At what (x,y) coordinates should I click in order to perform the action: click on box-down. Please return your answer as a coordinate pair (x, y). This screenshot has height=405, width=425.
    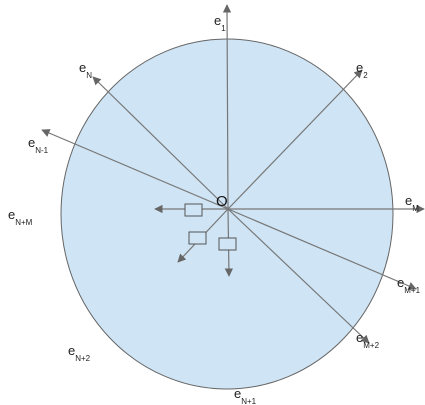
    Looking at the image, I should click on (227, 244).